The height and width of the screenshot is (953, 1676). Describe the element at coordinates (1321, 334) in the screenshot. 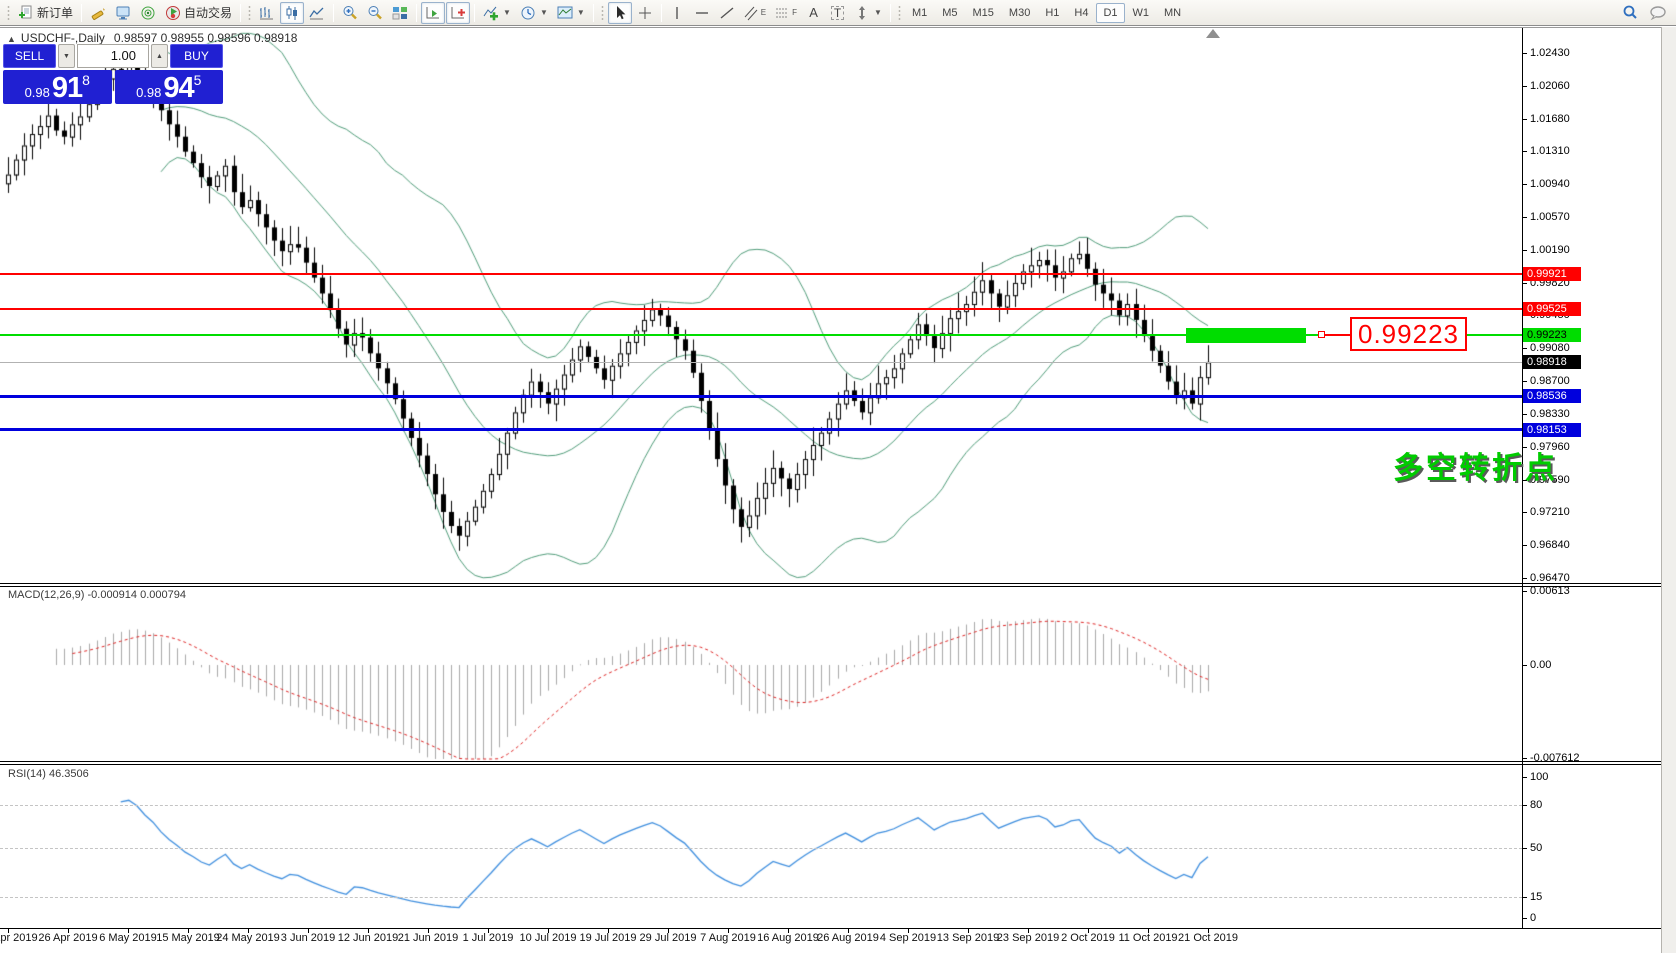

I see `callout-anchor-square` at that location.